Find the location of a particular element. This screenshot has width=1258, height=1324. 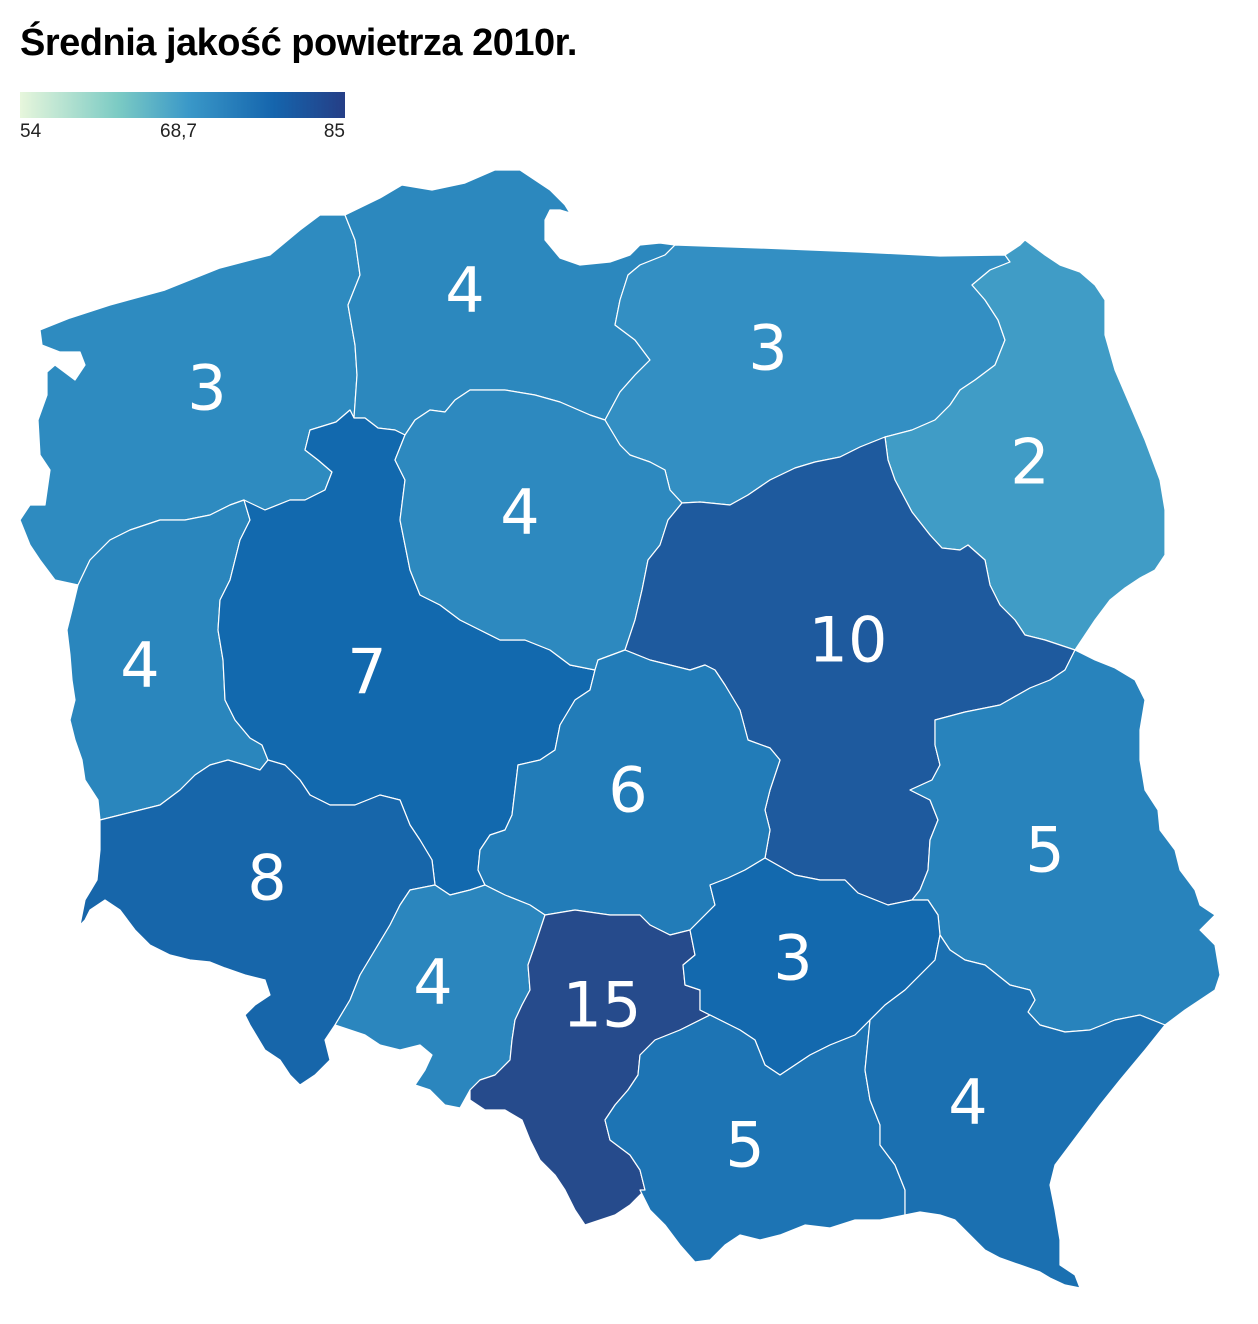

legend-ticks: 54 68,7 85 is located at coordinates (182, 135).